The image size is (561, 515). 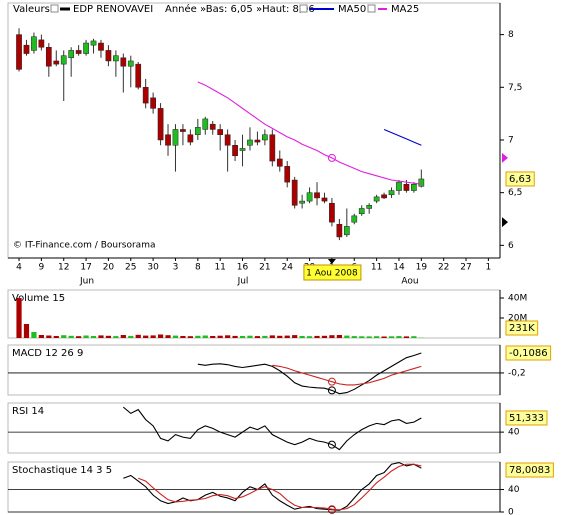 What do you see at coordinates (42, 268) in the screenshot?
I see `x-tick-label: 9` at bounding box center [42, 268].